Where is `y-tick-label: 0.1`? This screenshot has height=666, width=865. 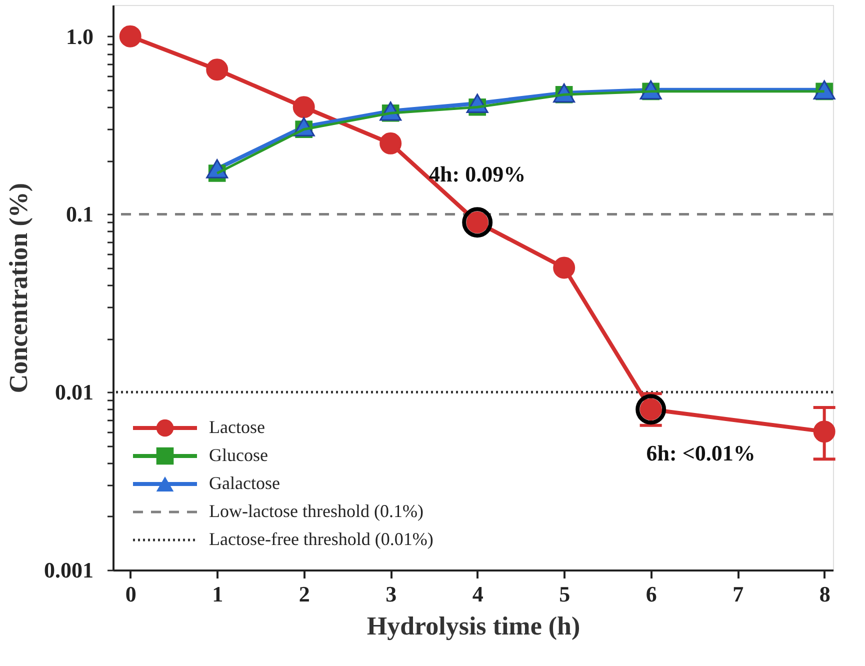
y-tick-label: 0.1 is located at coordinates (80, 214).